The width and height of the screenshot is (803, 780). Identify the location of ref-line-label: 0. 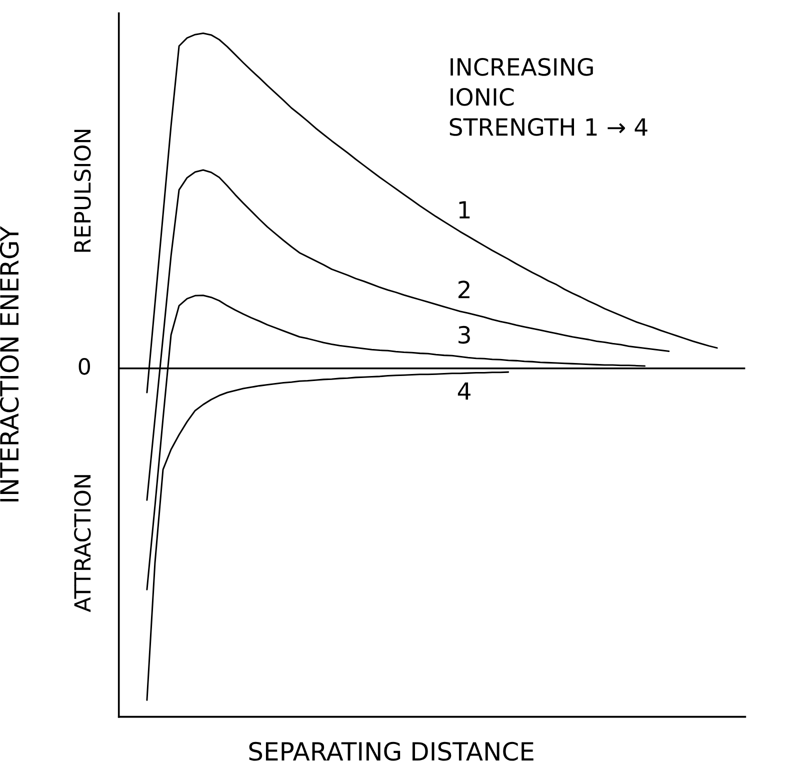
(84, 366).